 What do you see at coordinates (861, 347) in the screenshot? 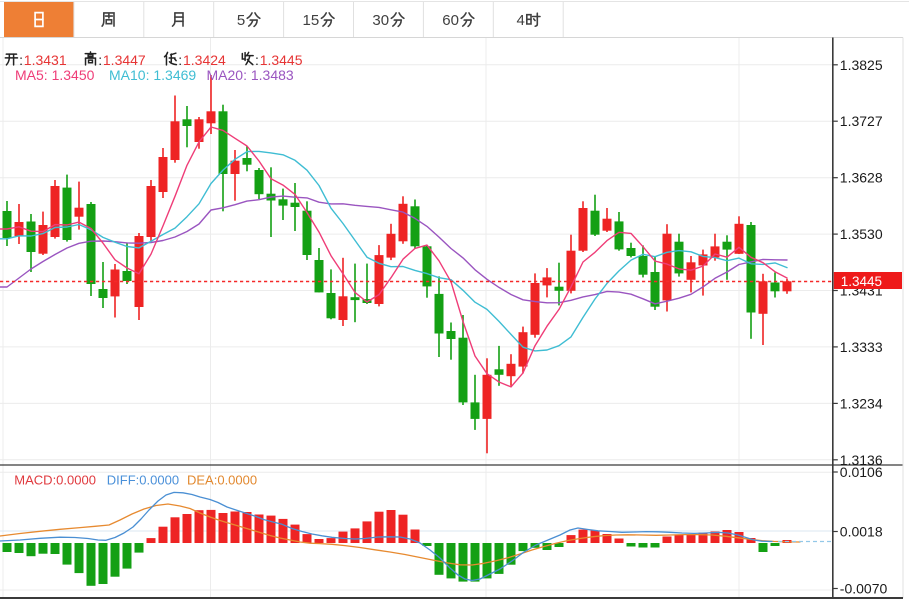
I see `svg-text: 1.3333` at bounding box center [861, 347].